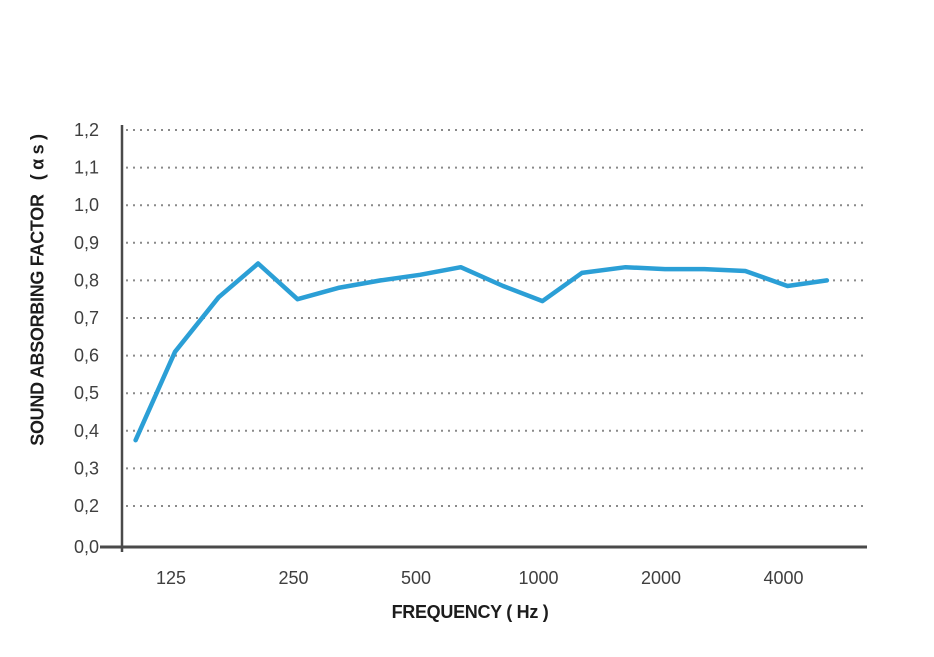 The height and width of the screenshot is (657, 934). I want to click on y-tick-label: 0,7, so click(86, 318).